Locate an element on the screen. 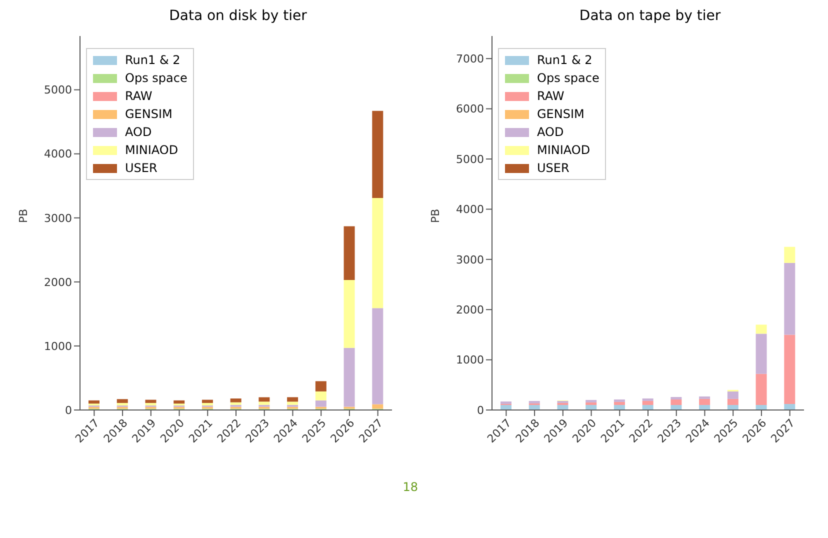 This screenshot has width=828, height=538. text: 18 is located at coordinates (410, 487).